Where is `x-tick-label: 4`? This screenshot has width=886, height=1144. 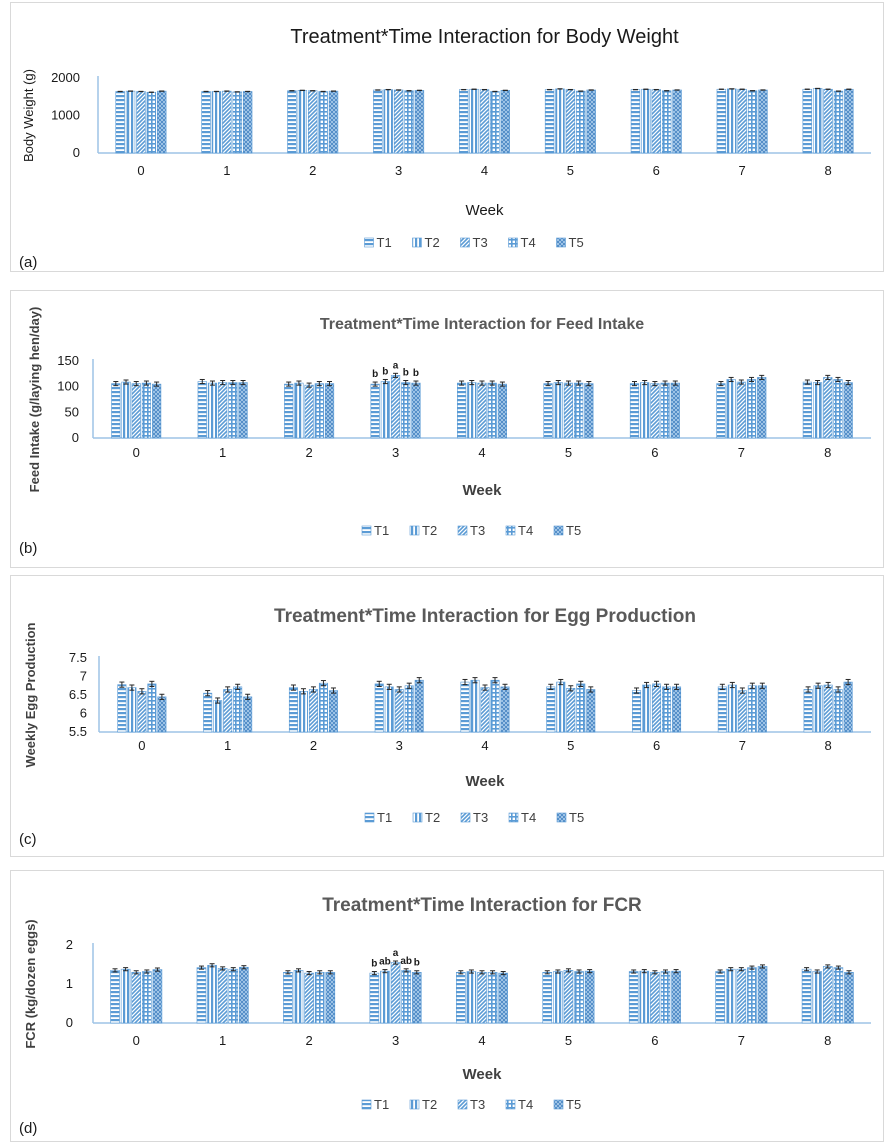
x-tick-label: 4 is located at coordinates (481, 1040).